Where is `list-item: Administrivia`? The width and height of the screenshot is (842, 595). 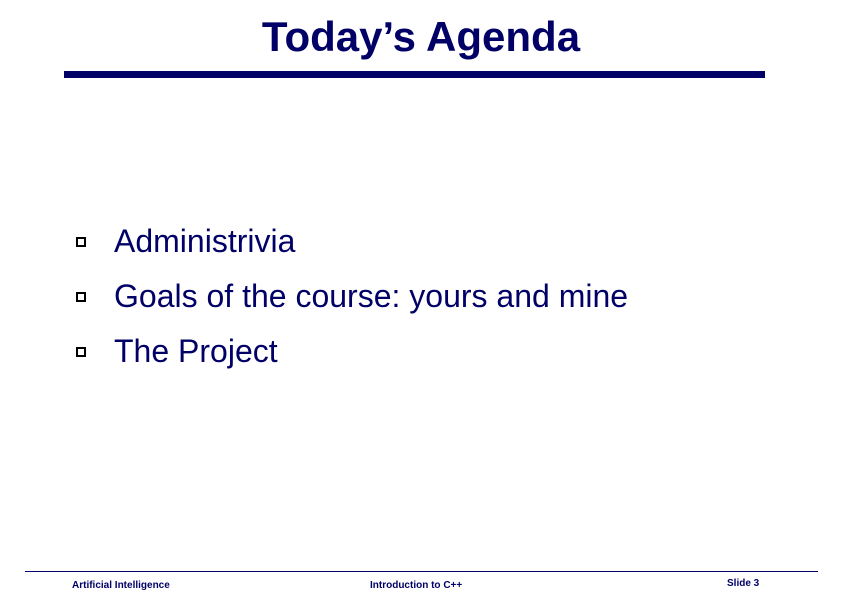
list-item: Administrivia is located at coordinates (421, 246).